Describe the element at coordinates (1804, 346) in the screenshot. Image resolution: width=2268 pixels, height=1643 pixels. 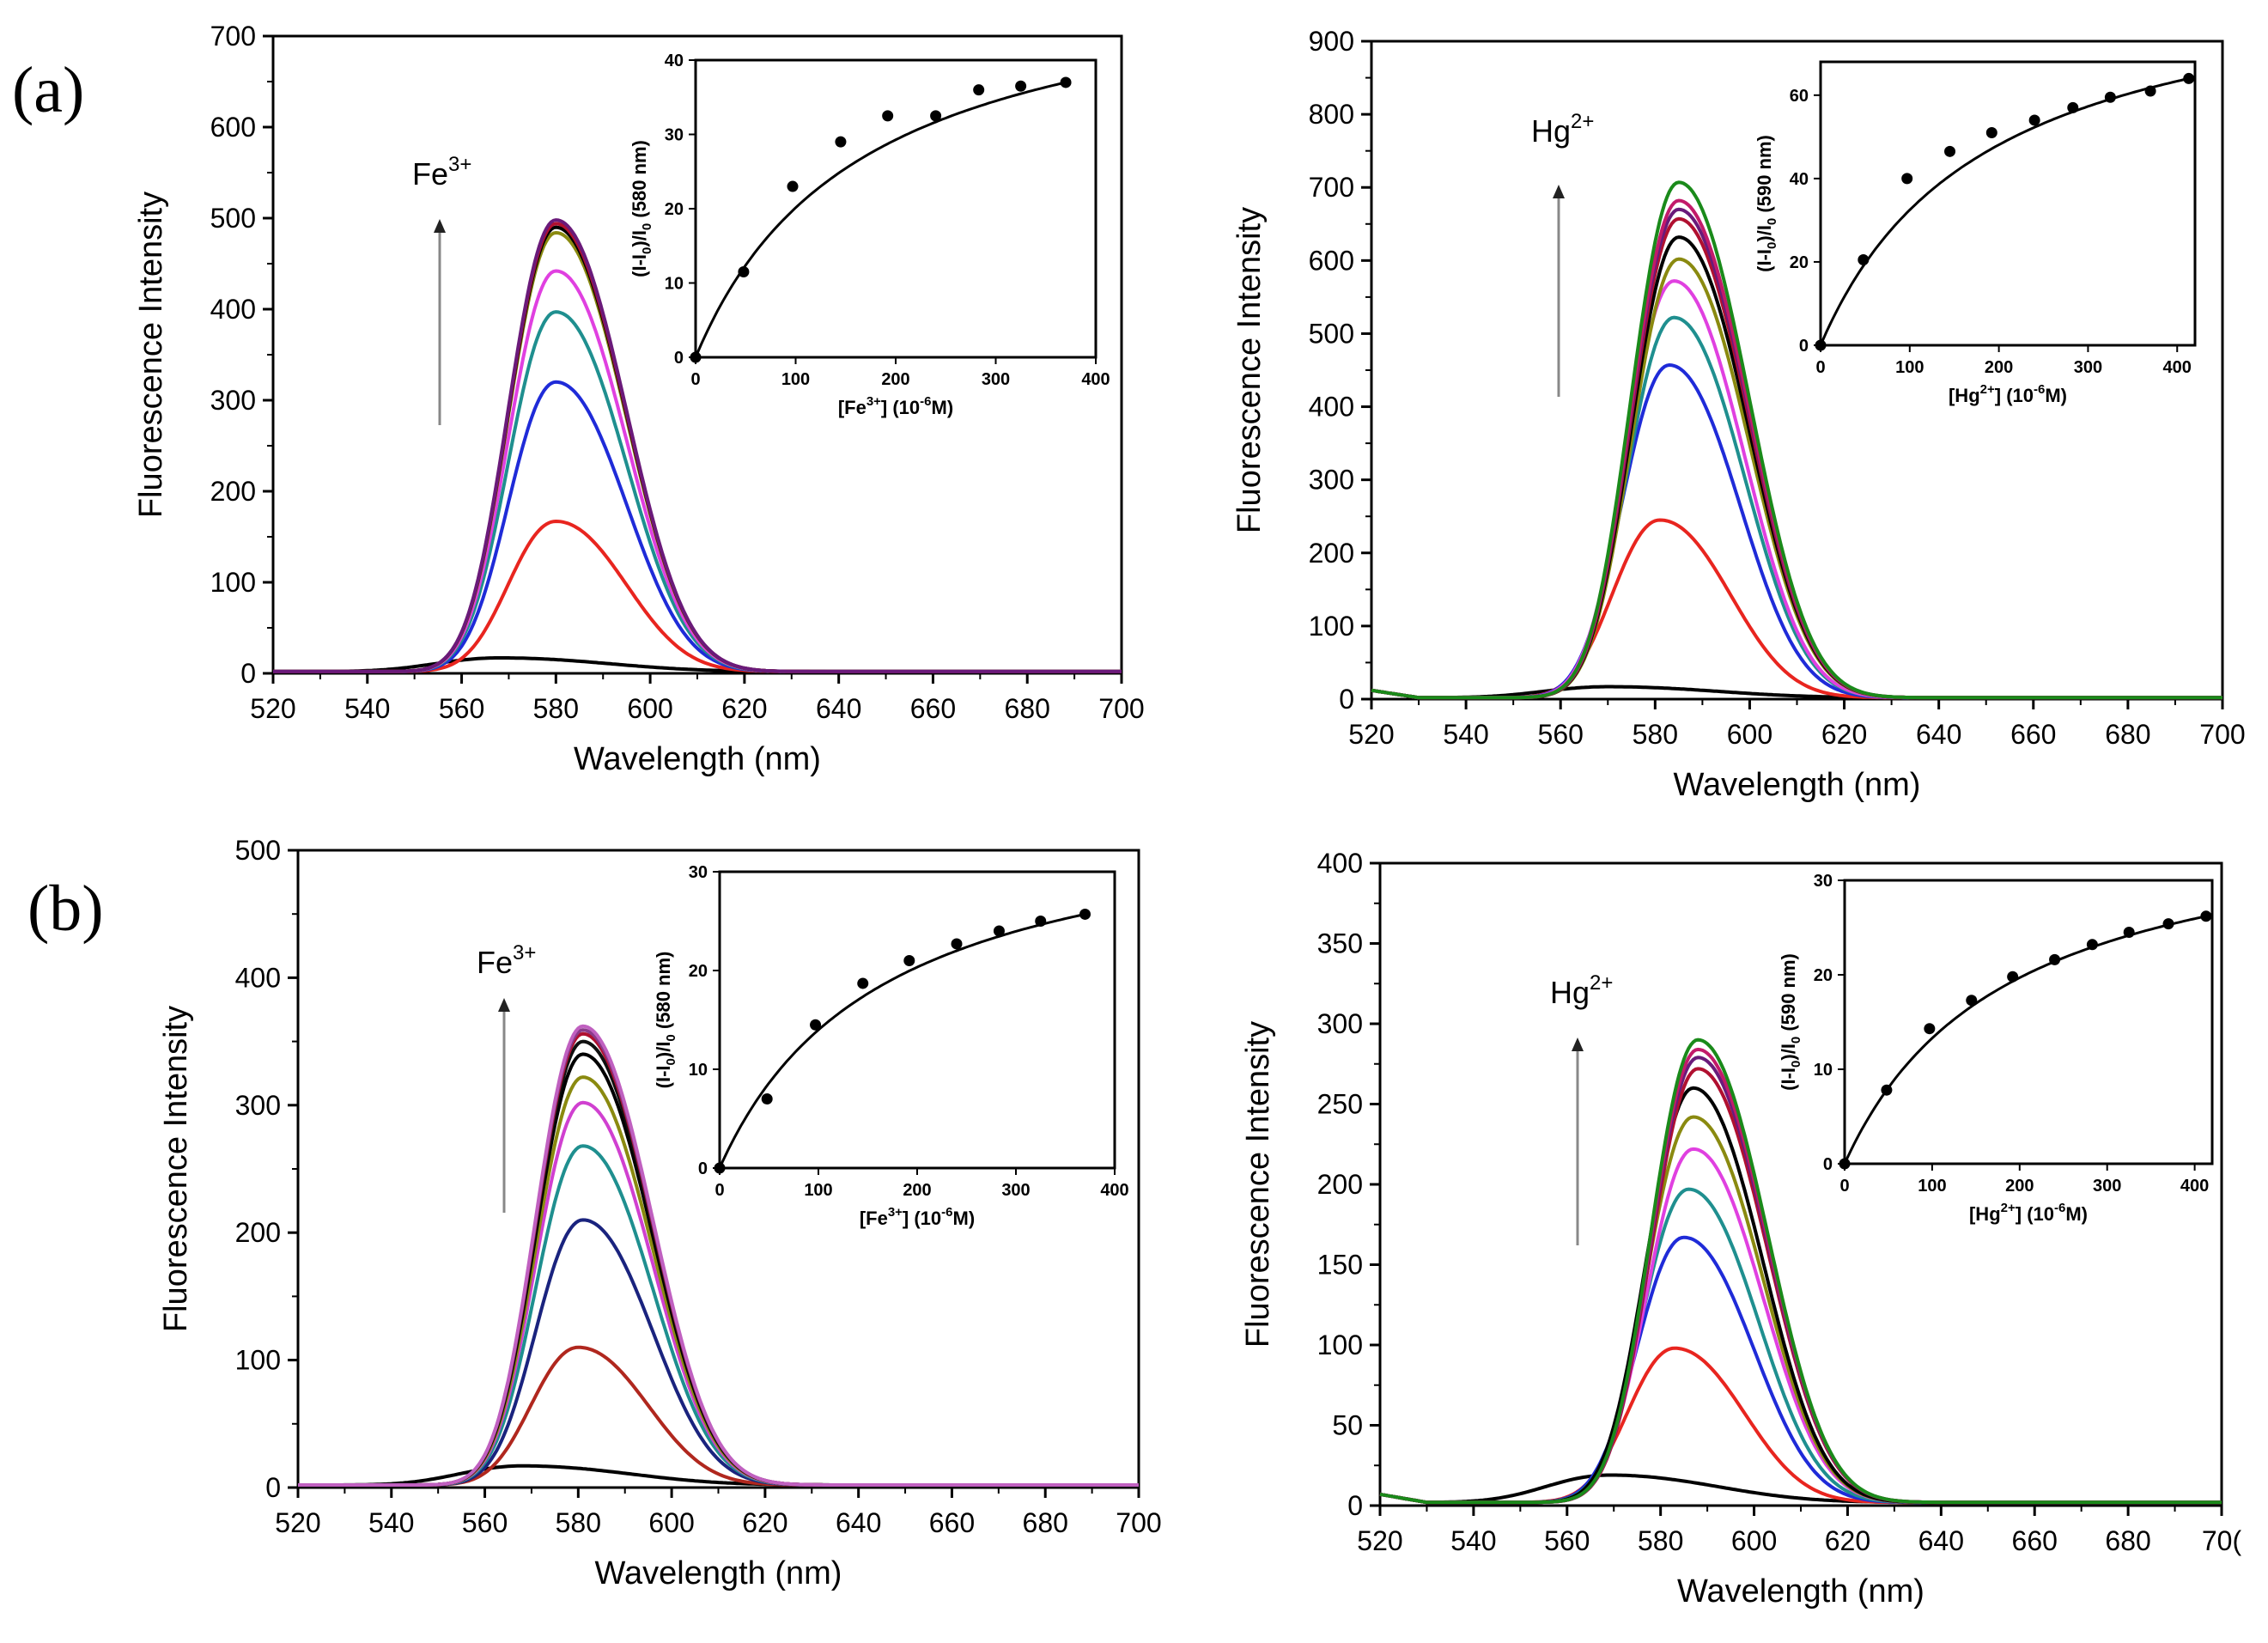
I see `inset-y-tick-label: 0` at that location.